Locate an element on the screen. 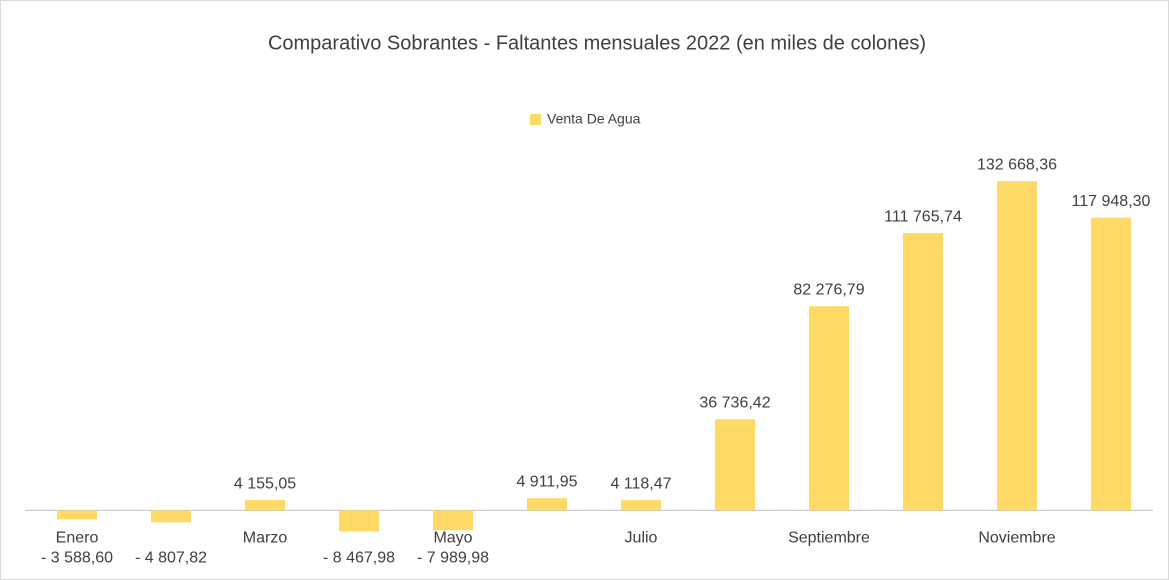 The image size is (1169, 580). data-label: 4 911,95 is located at coordinates (546, 481).